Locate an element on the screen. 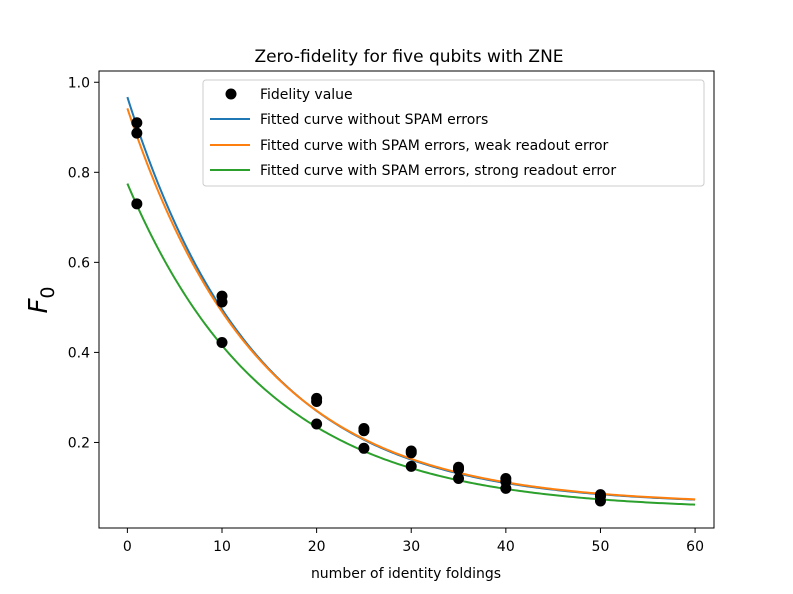 The height and width of the screenshot is (594, 793). x-tick-label: 50 is located at coordinates (601, 547).